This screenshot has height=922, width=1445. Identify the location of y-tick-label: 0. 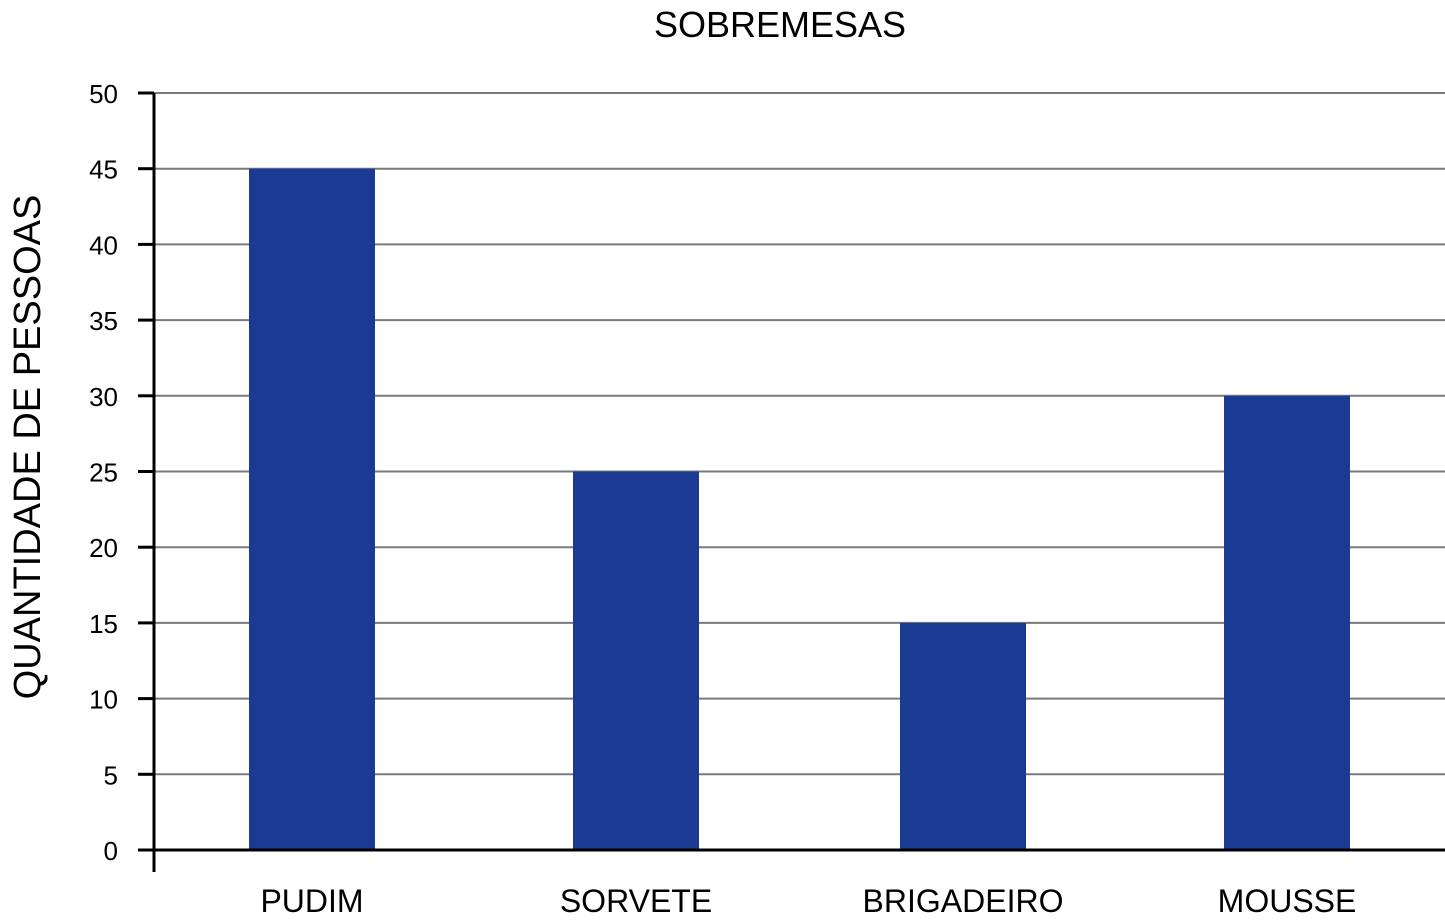
(111, 851).